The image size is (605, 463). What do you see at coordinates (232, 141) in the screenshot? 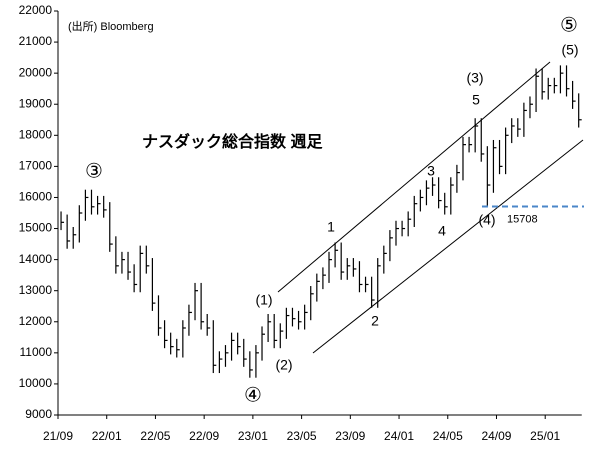
I see `chart-title: ナスダック総合指数 週足` at bounding box center [232, 141].